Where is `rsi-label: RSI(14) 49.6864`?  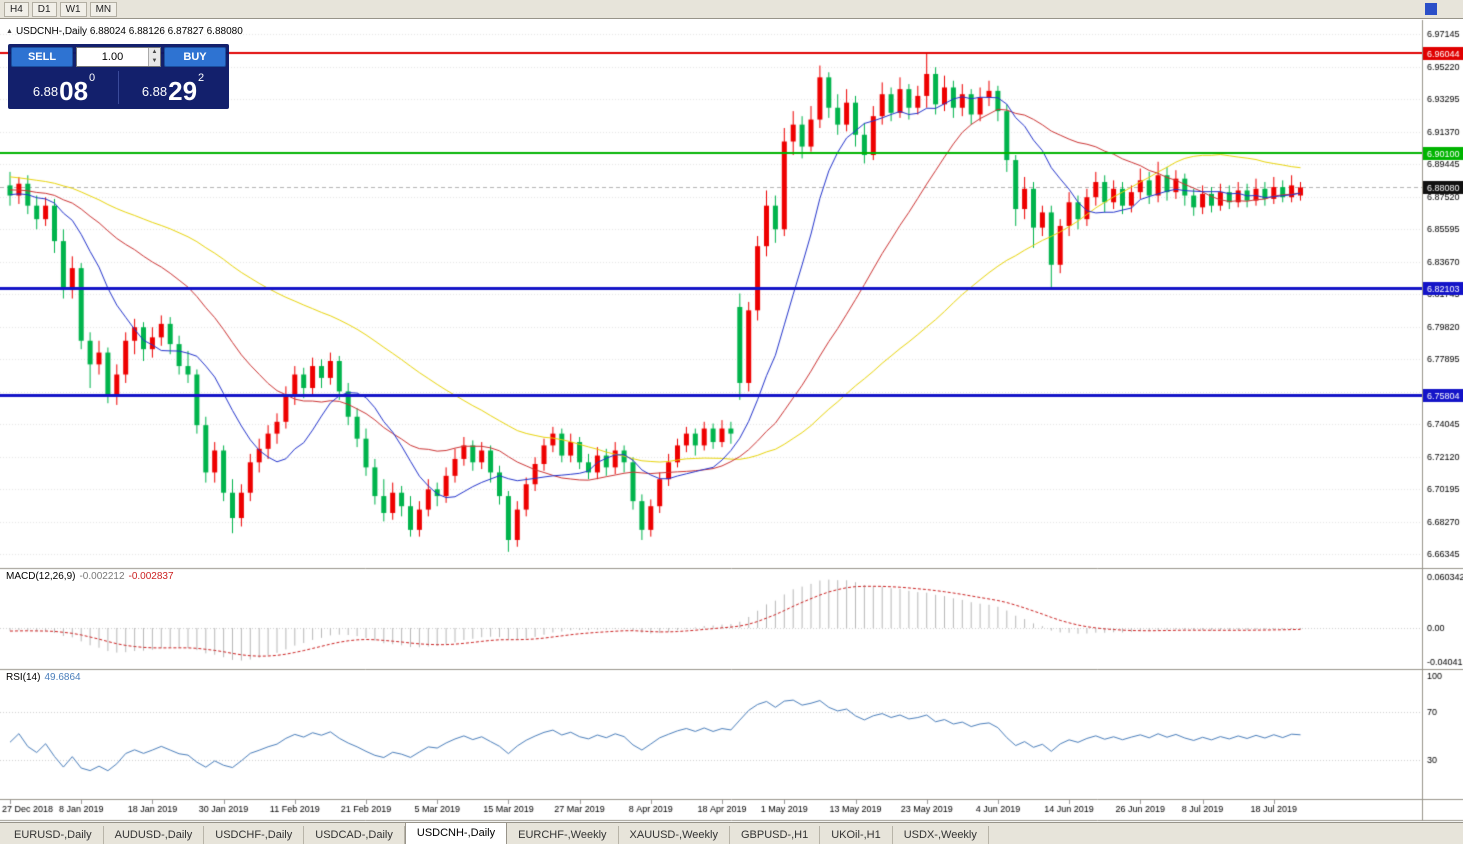 rsi-label: RSI(14) 49.6864 is located at coordinates (43, 677).